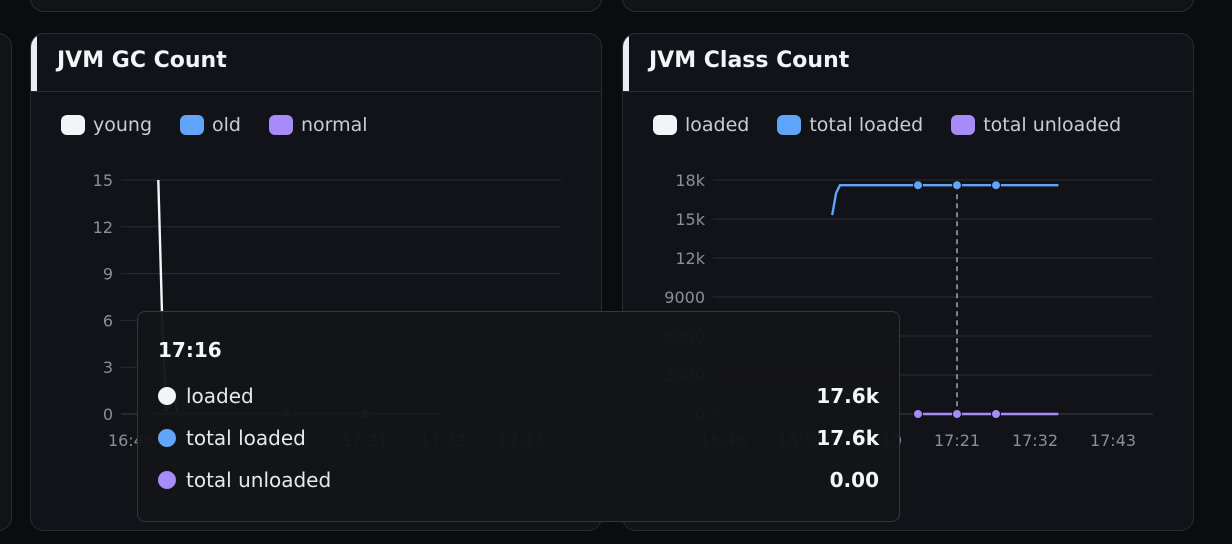 The width and height of the screenshot is (1232, 544). I want to click on legend-label-old: old, so click(226, 125).